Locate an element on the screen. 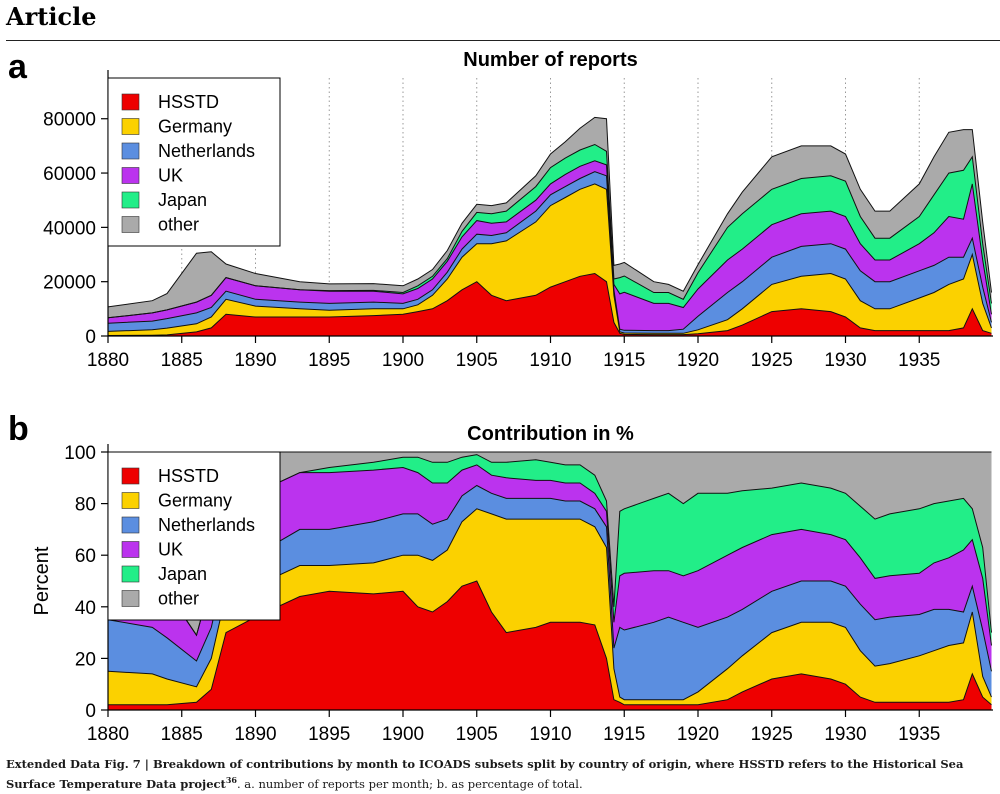 This screenshot has height=794, width=1000. page-header-title: Article is located at coordinates (51, 16).